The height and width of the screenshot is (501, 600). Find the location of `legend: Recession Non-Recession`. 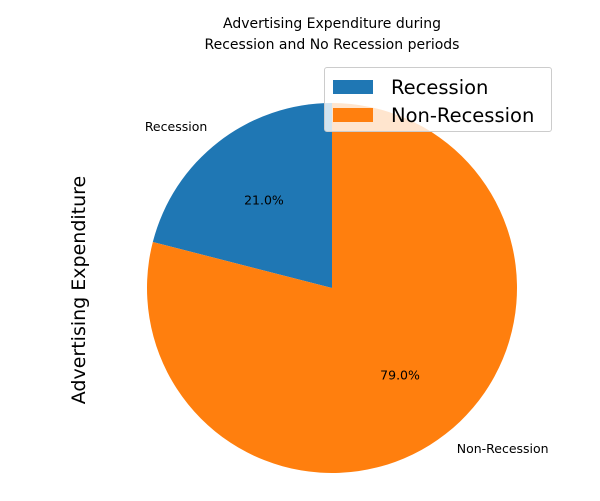

legend: Recession Non-Recession is located at coordinates (438, 99).